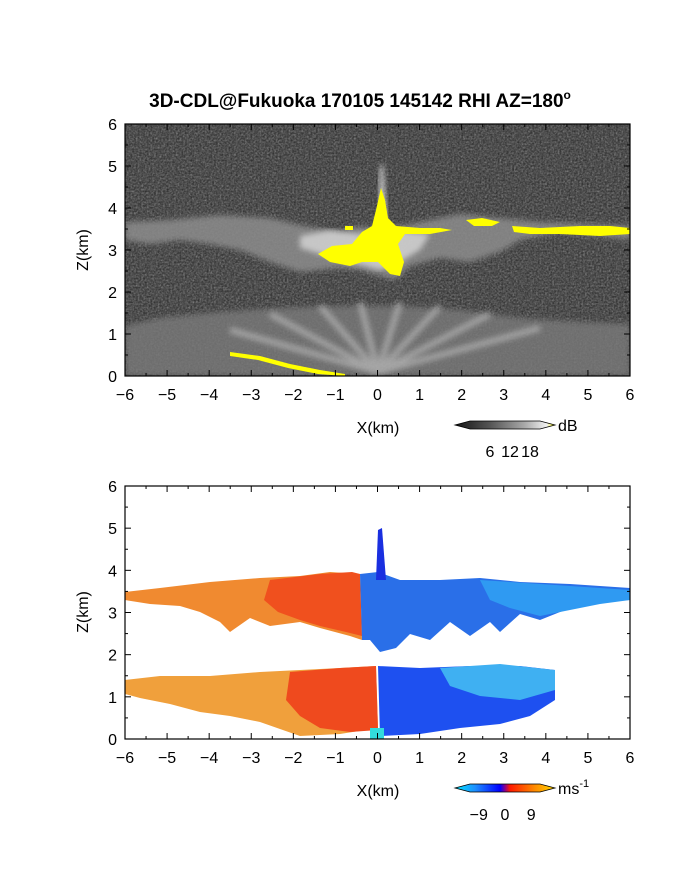 The image size is (680, 880). I want to click on reflectivity-xlabel: X(km), so click(378, 428).